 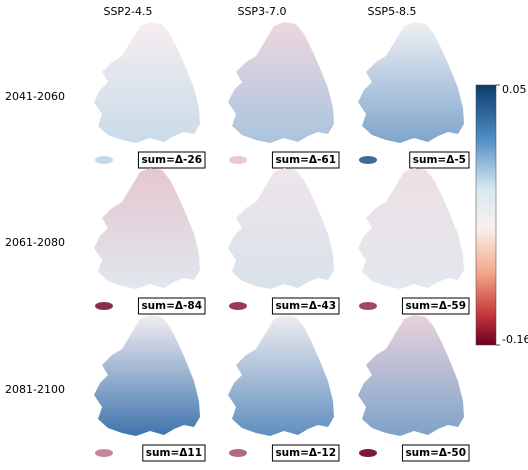 I want to click on sum-label: sum=Δ-59, so click(x=435, y=306).